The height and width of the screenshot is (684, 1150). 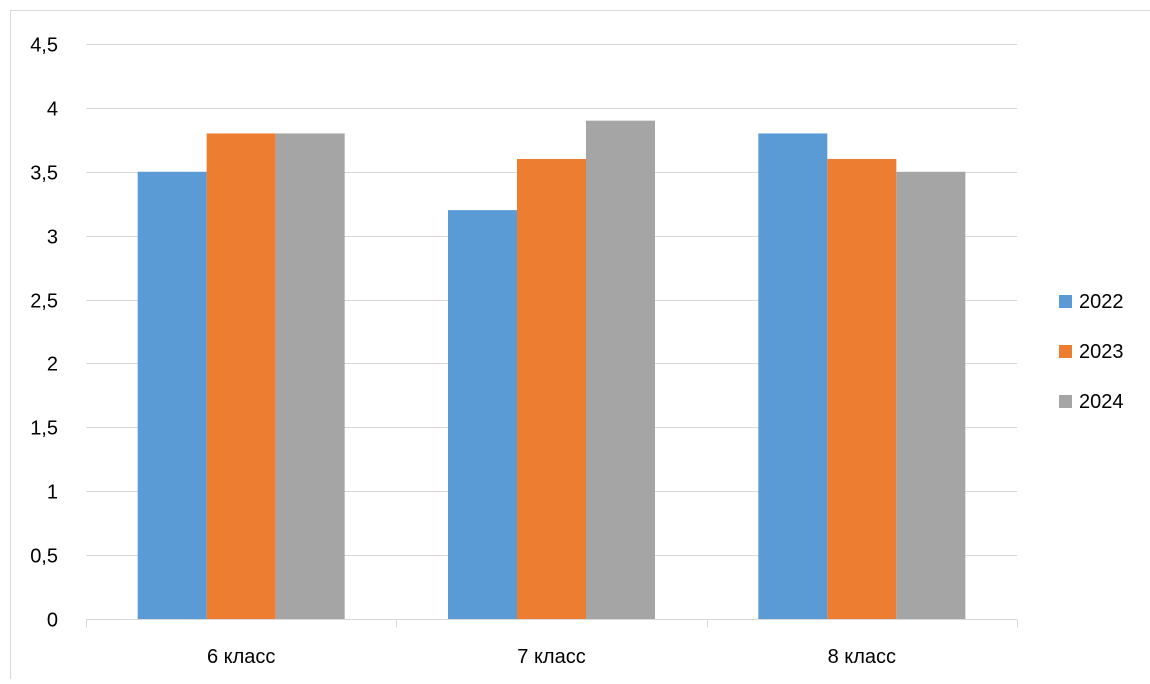 I want to click on y-tick-label: 2,5, so click(x=44, y=302).